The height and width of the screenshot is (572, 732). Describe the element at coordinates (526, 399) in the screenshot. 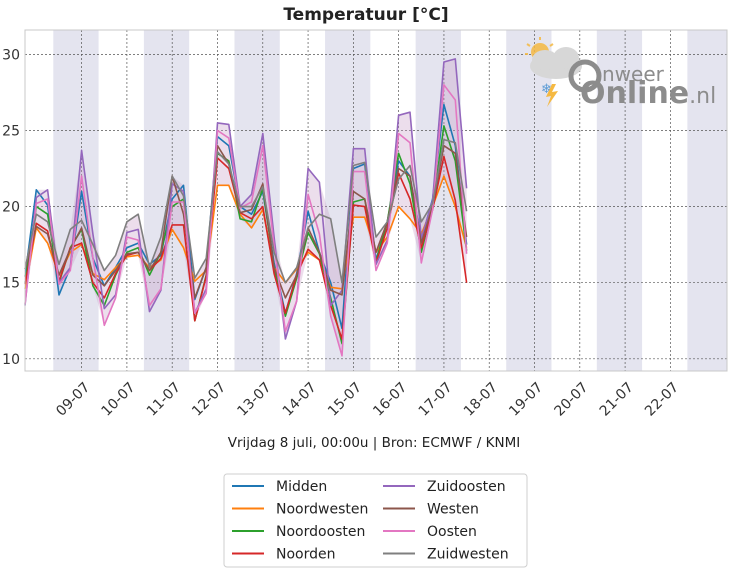

I see `x-tick-label: 19-07` at that location.